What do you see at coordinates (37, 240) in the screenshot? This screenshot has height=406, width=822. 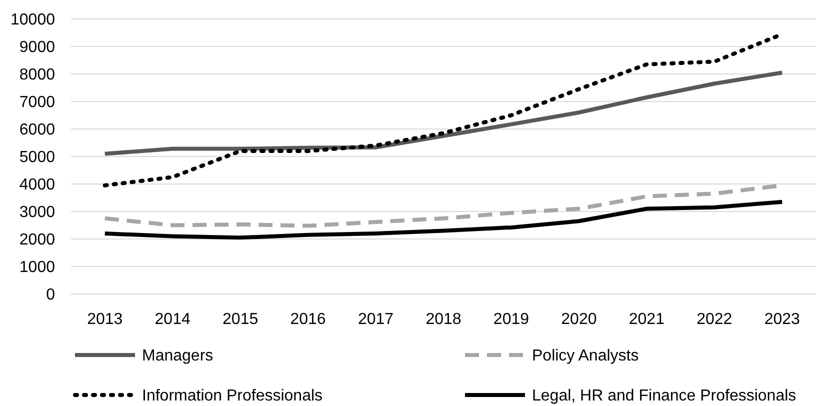 I see `y-tick-label: 2000` at bounding box center [37, 240].